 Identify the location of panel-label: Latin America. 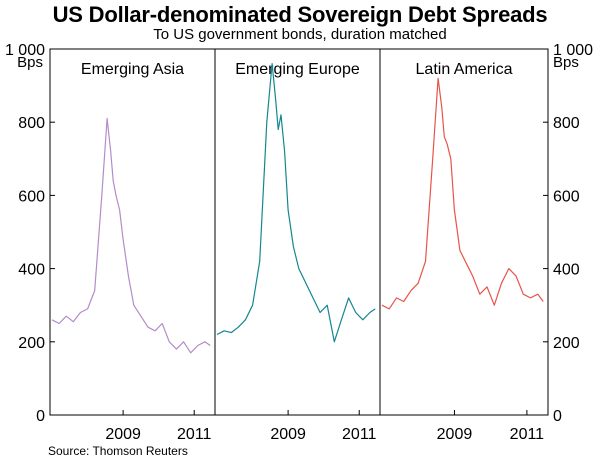
(464, 69).